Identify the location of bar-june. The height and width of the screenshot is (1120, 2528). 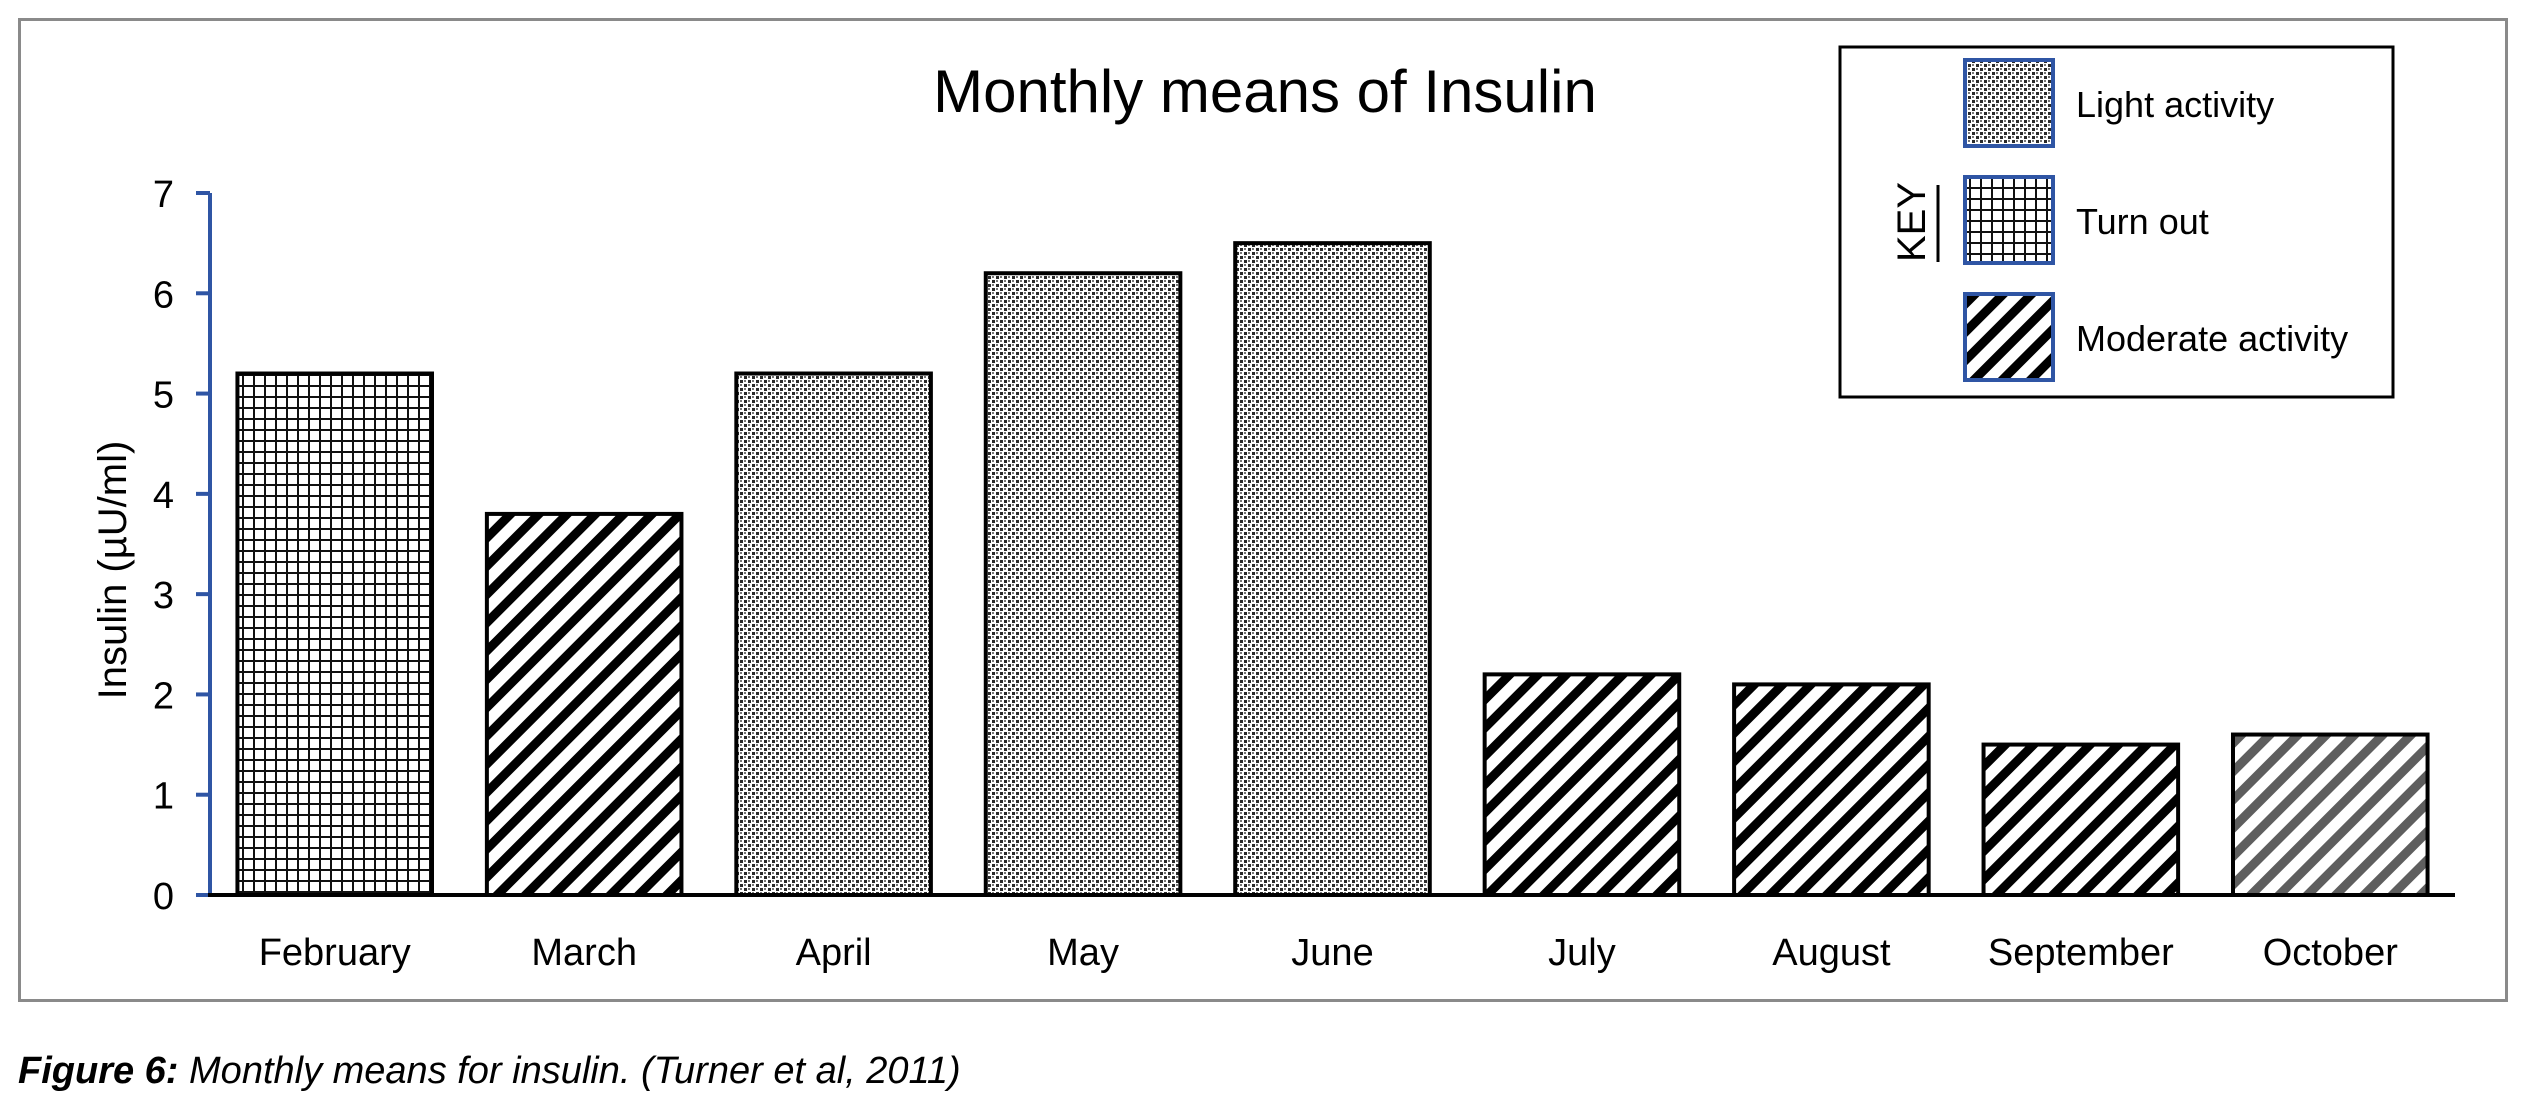
(1332, 569).